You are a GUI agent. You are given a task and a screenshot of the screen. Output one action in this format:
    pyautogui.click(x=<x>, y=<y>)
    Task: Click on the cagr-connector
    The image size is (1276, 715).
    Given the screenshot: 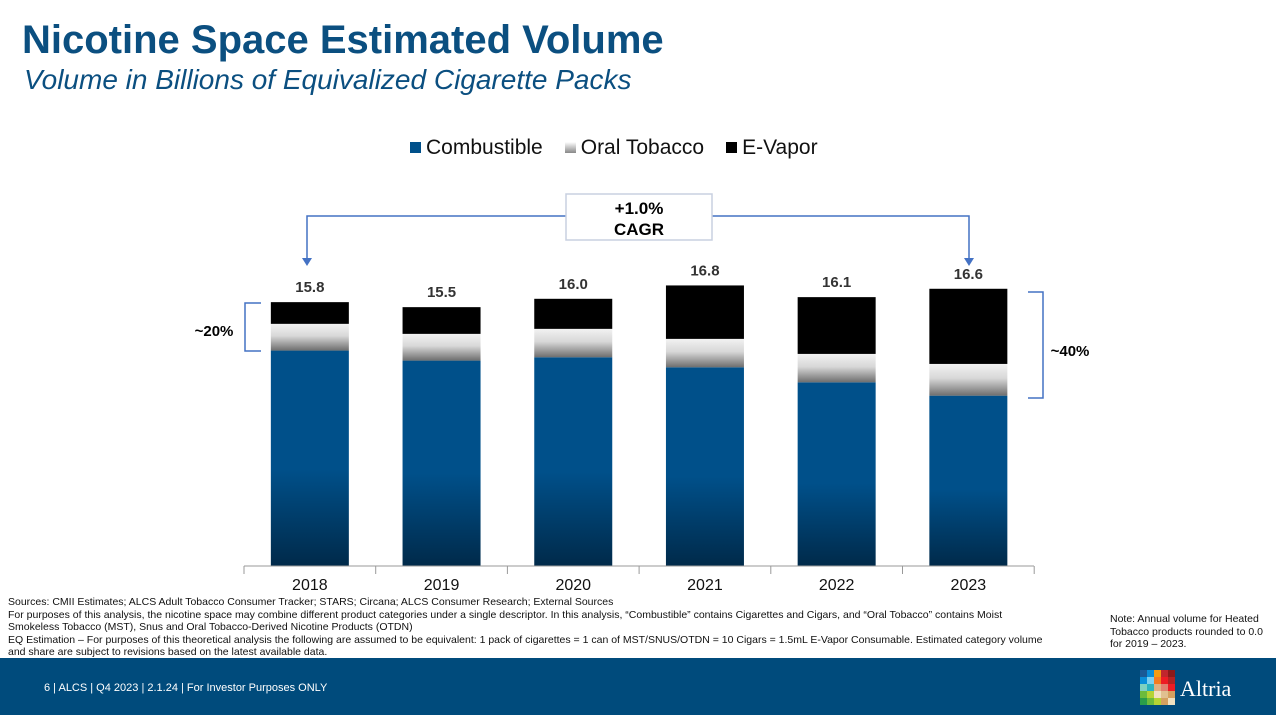 What is the action you would take?
    pyautogui.click(x=638, y=238)
    